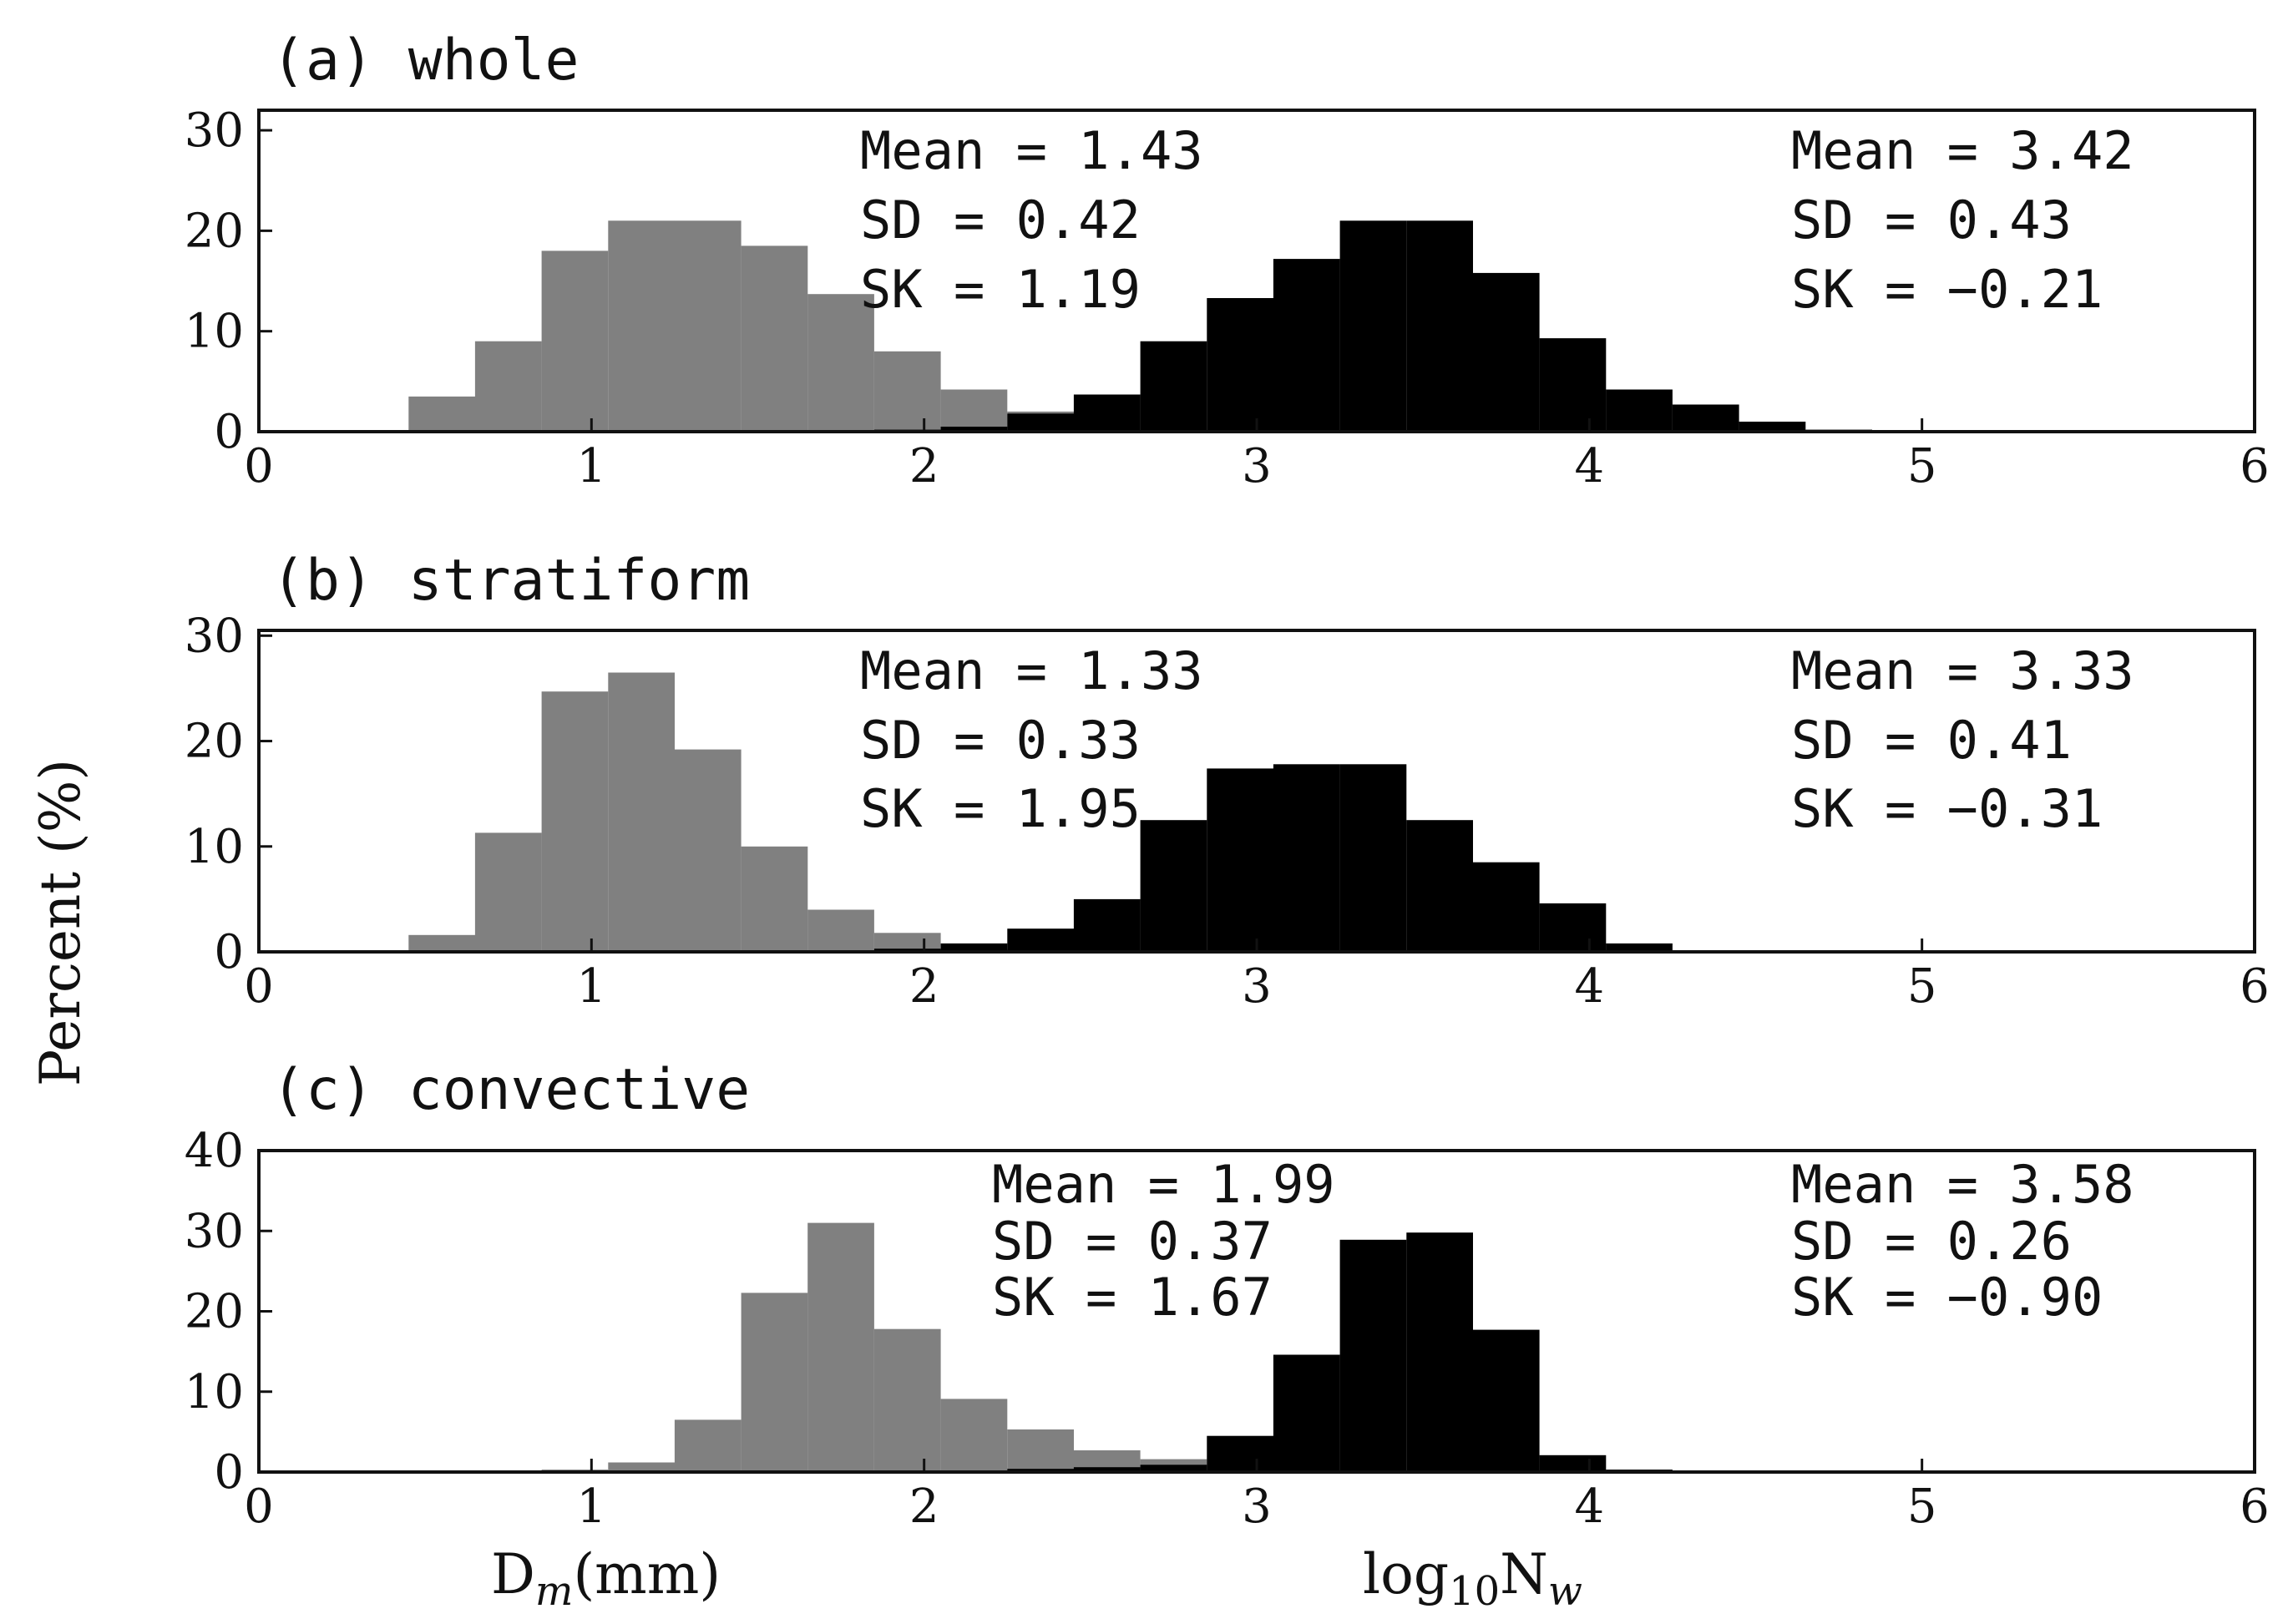 The image size is (2288, 1624). Describe the element at coordinates (924, 466) in the screenshot. I see `x-tick-label-whole-2: 2` at that location.